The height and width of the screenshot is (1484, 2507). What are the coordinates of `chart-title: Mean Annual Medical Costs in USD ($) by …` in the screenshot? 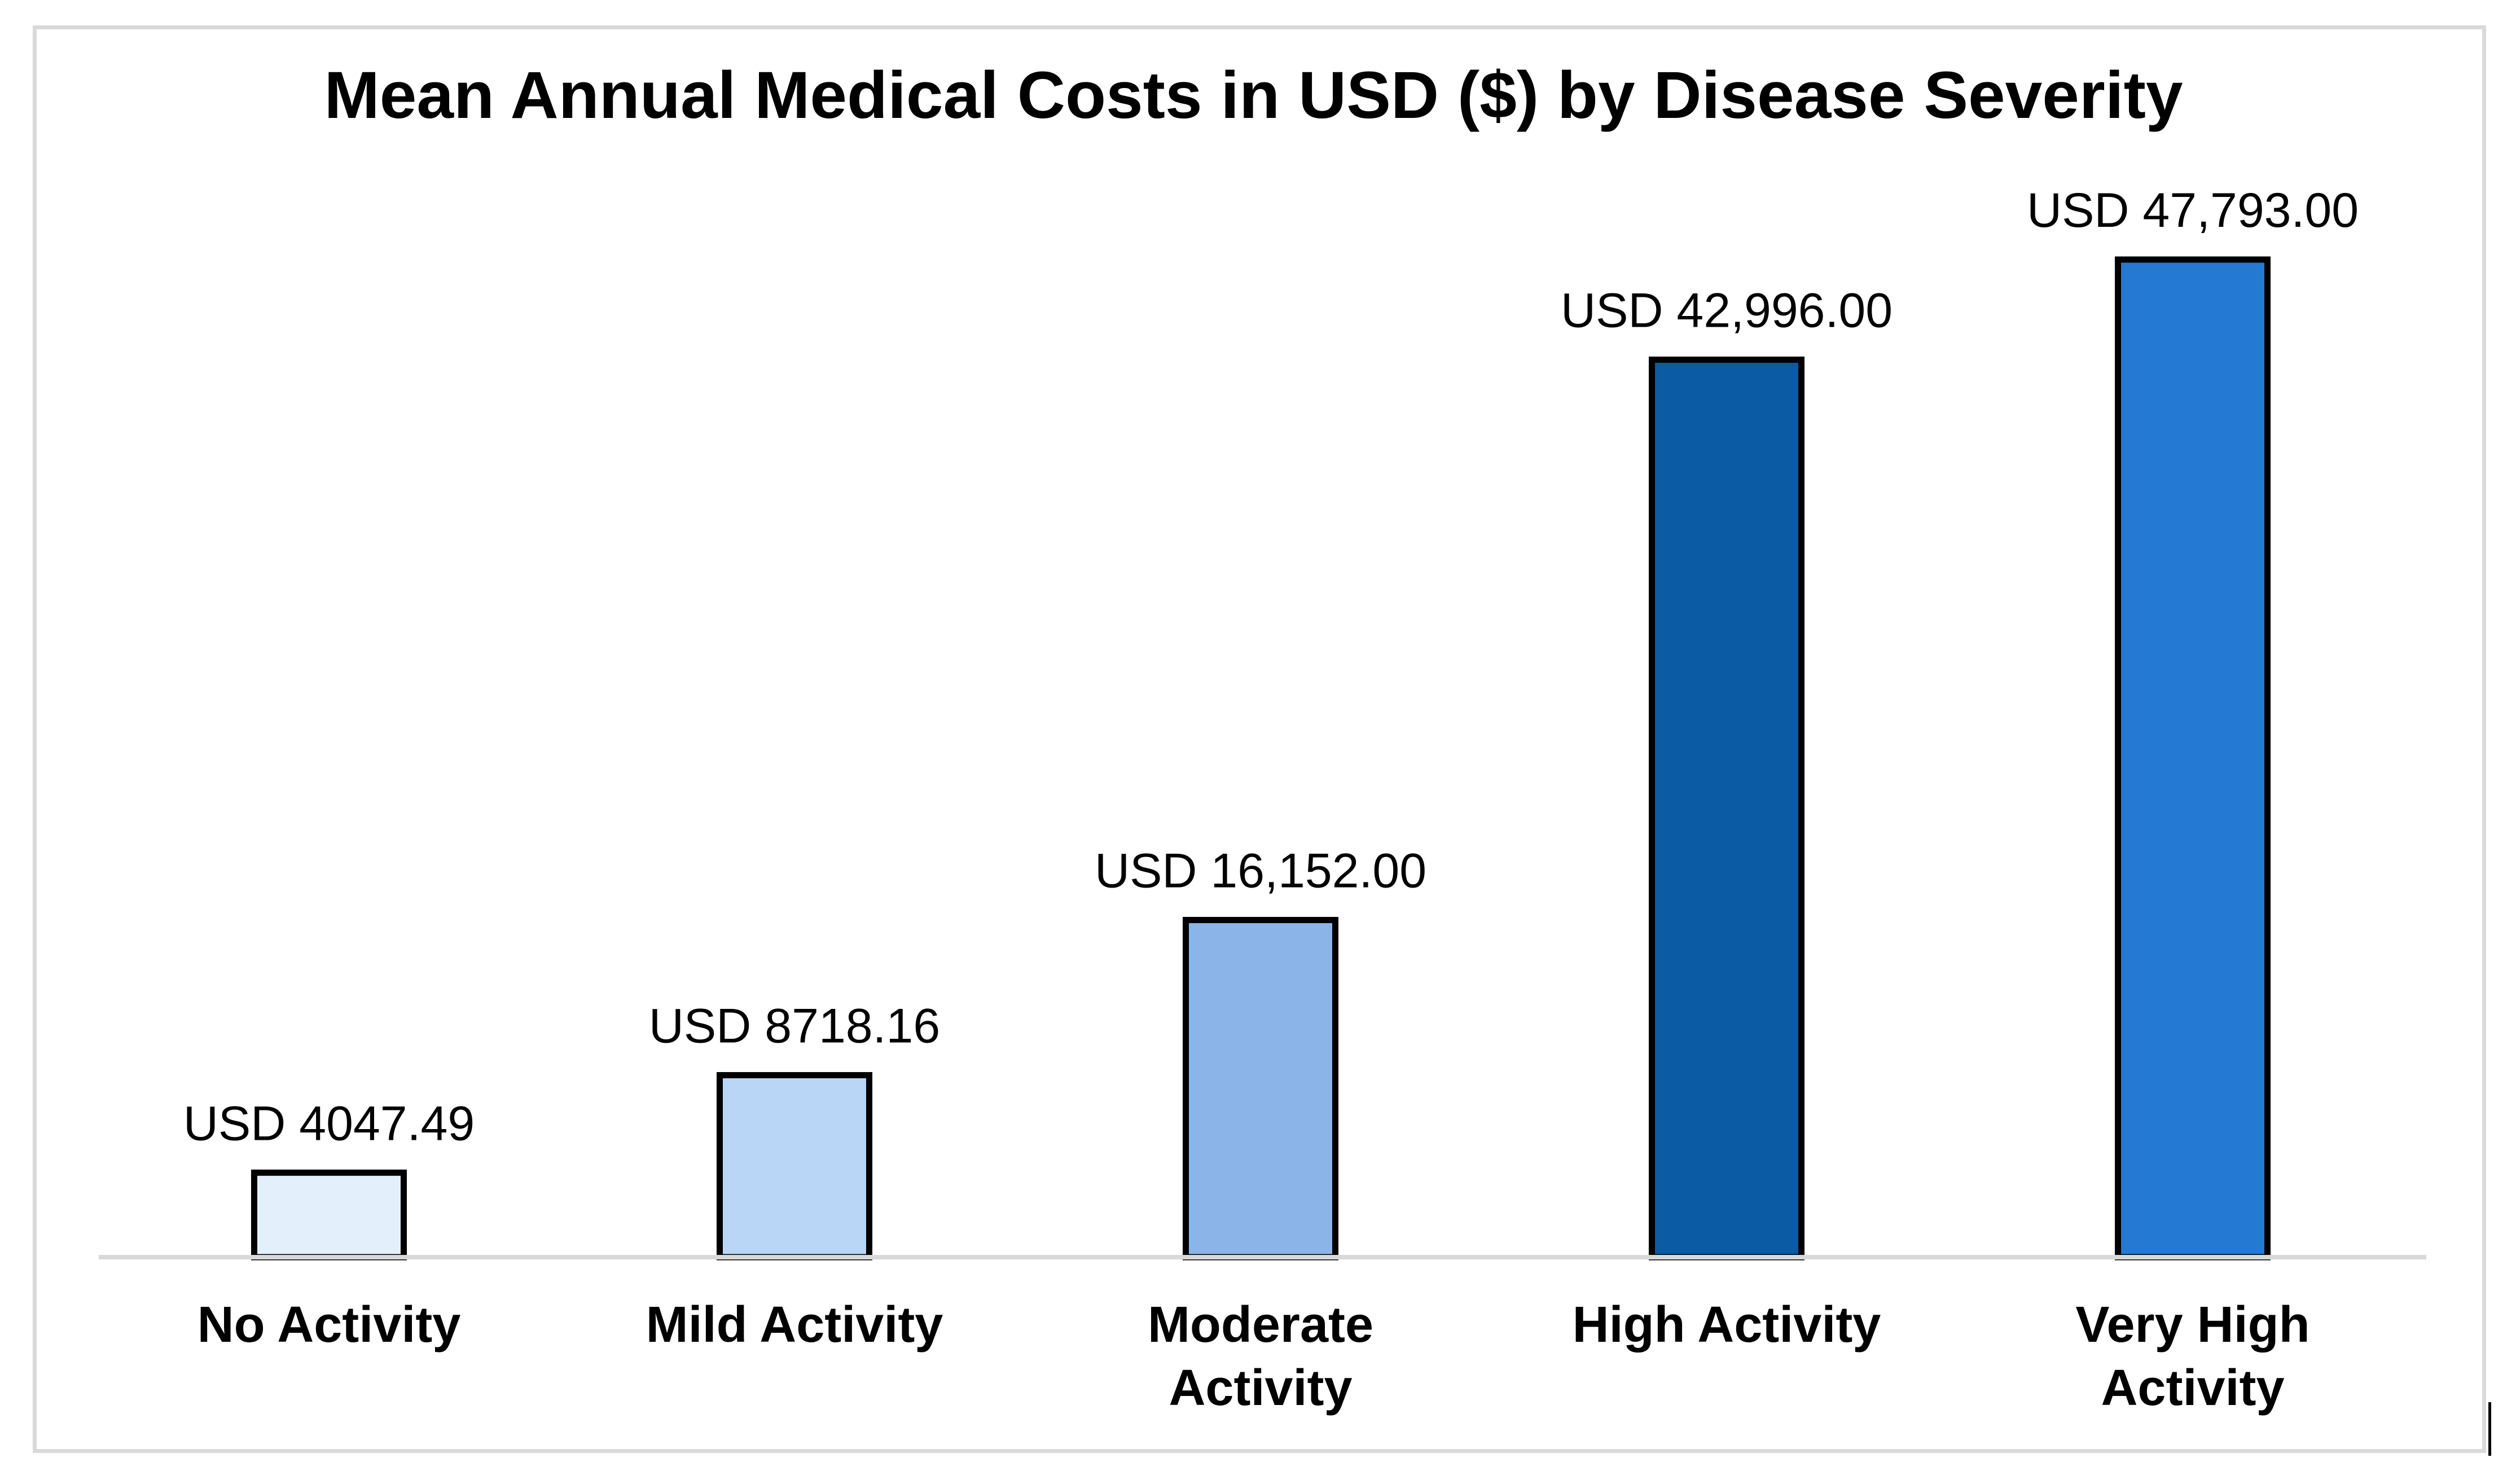 It's located at (1253, 95).